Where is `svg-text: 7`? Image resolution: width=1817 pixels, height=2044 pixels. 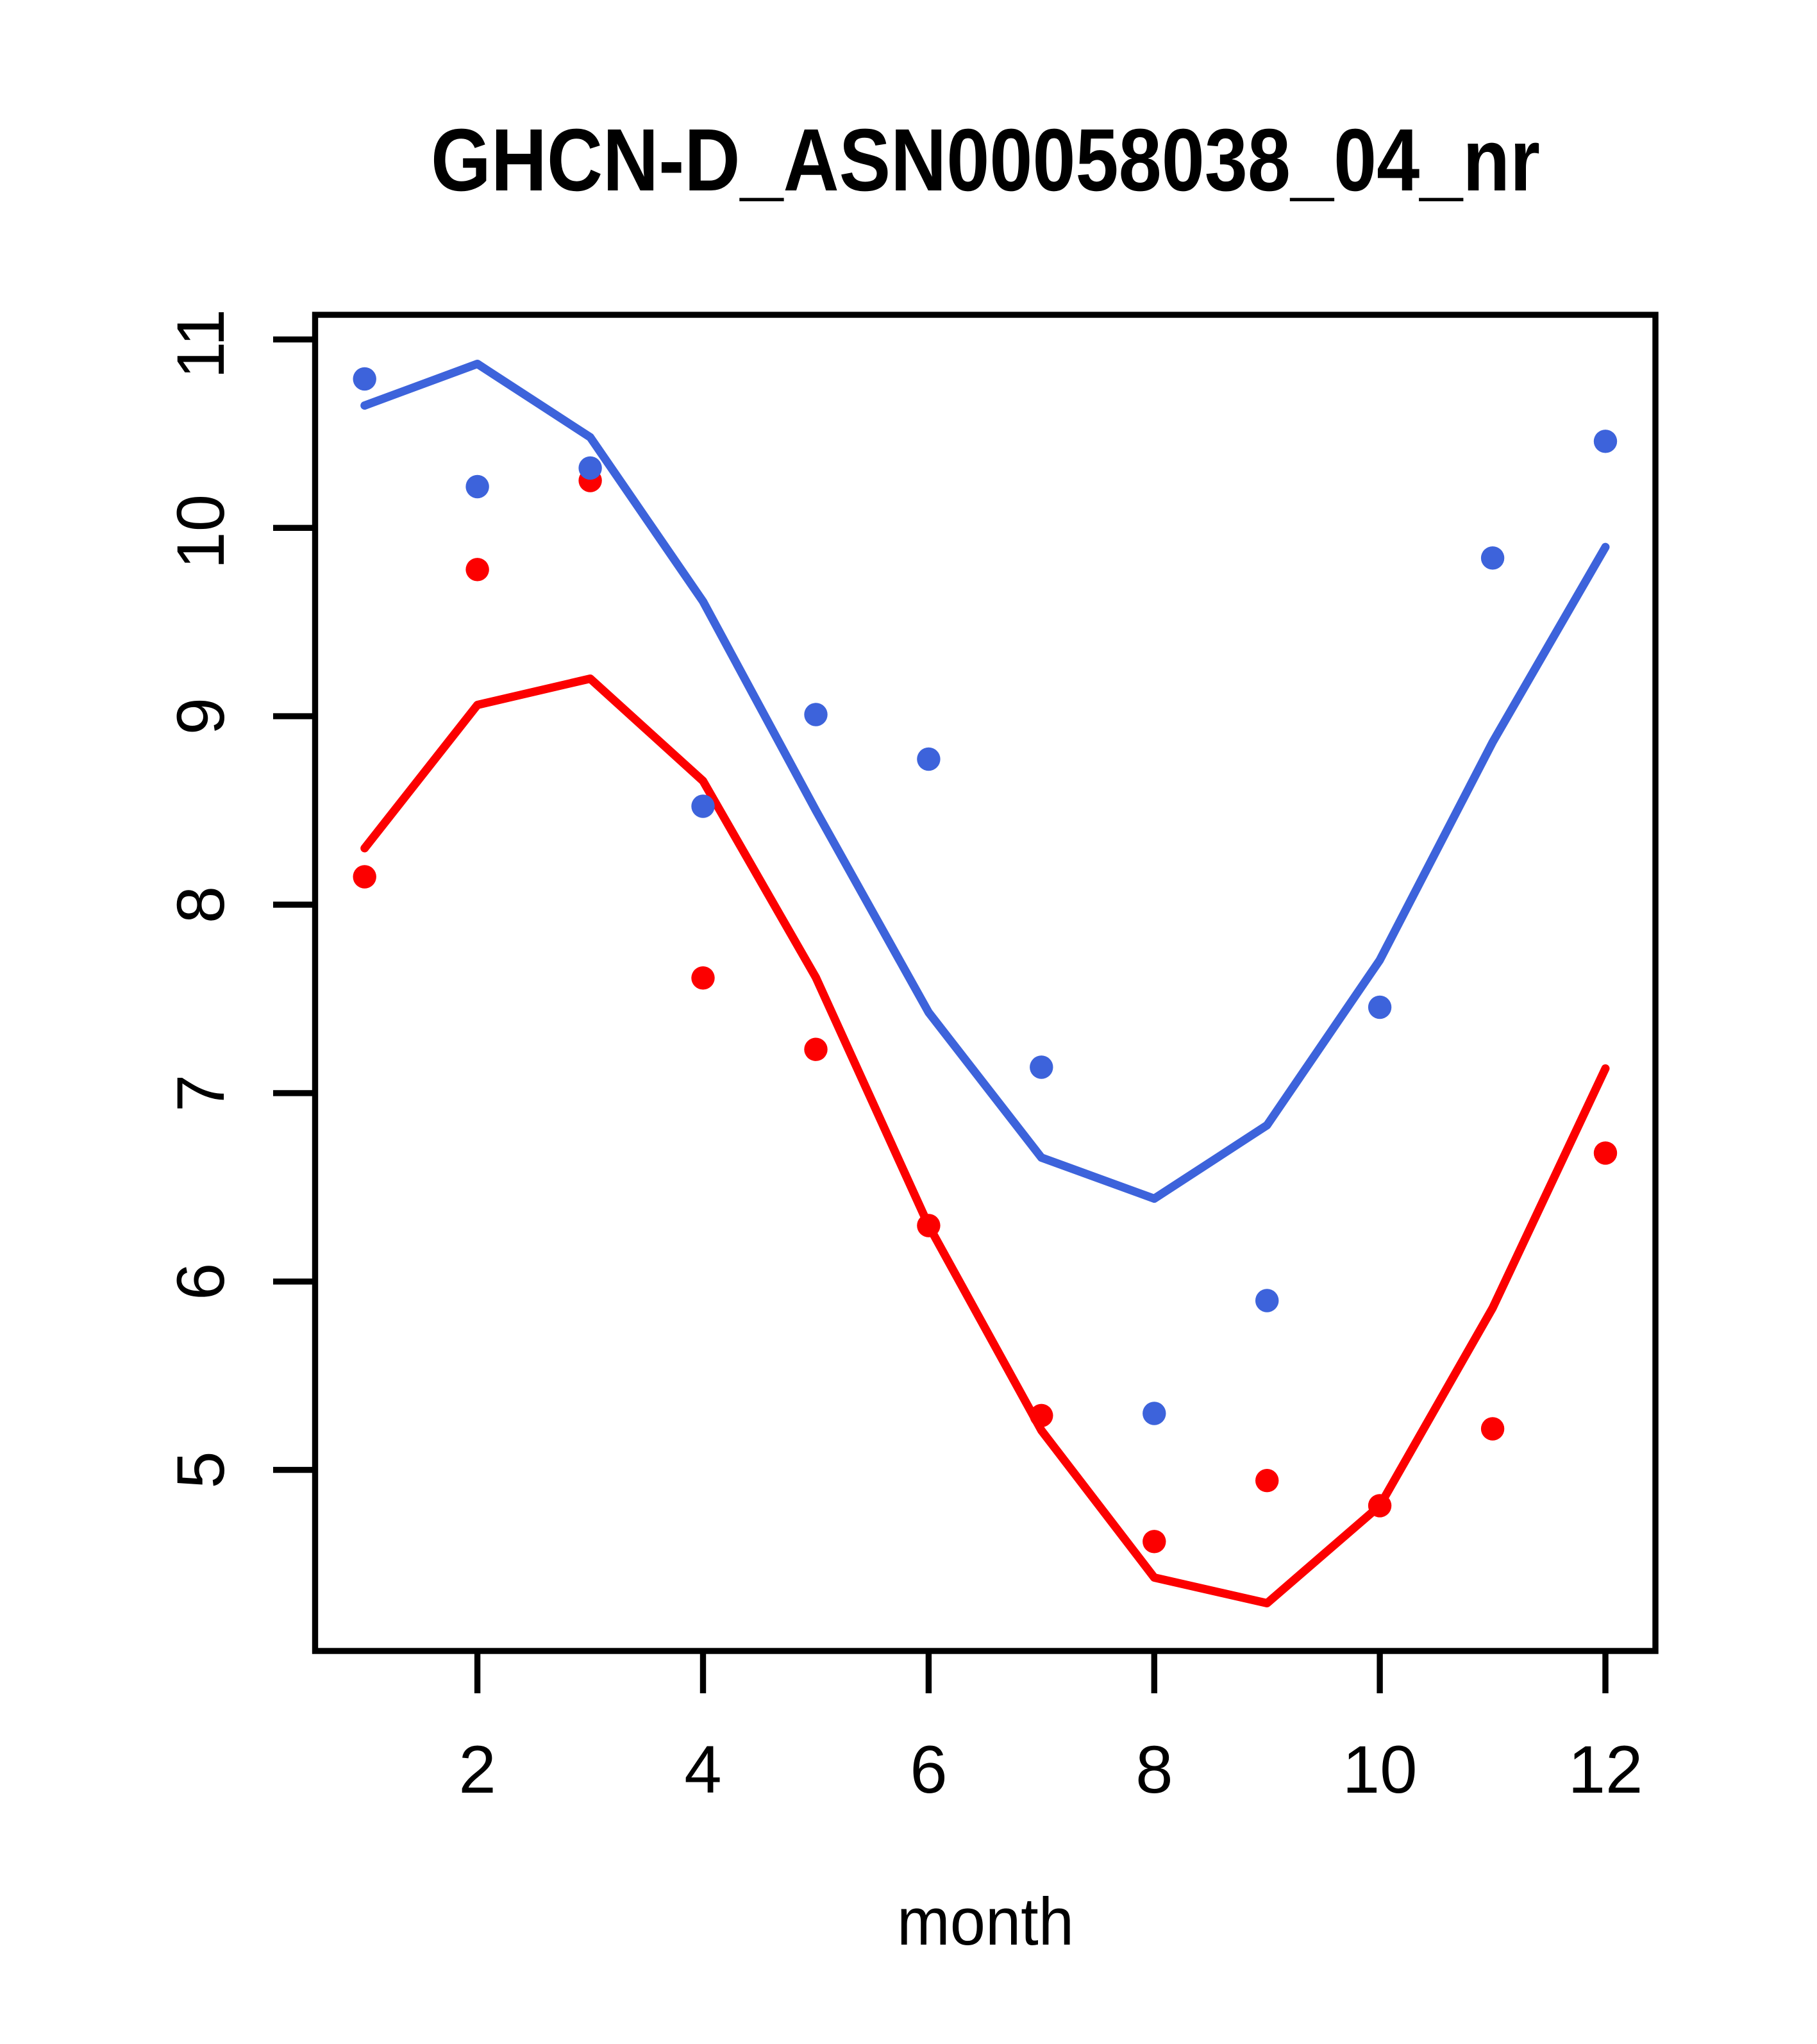
svg-text: 7 is located at coordinates (201, 1094).